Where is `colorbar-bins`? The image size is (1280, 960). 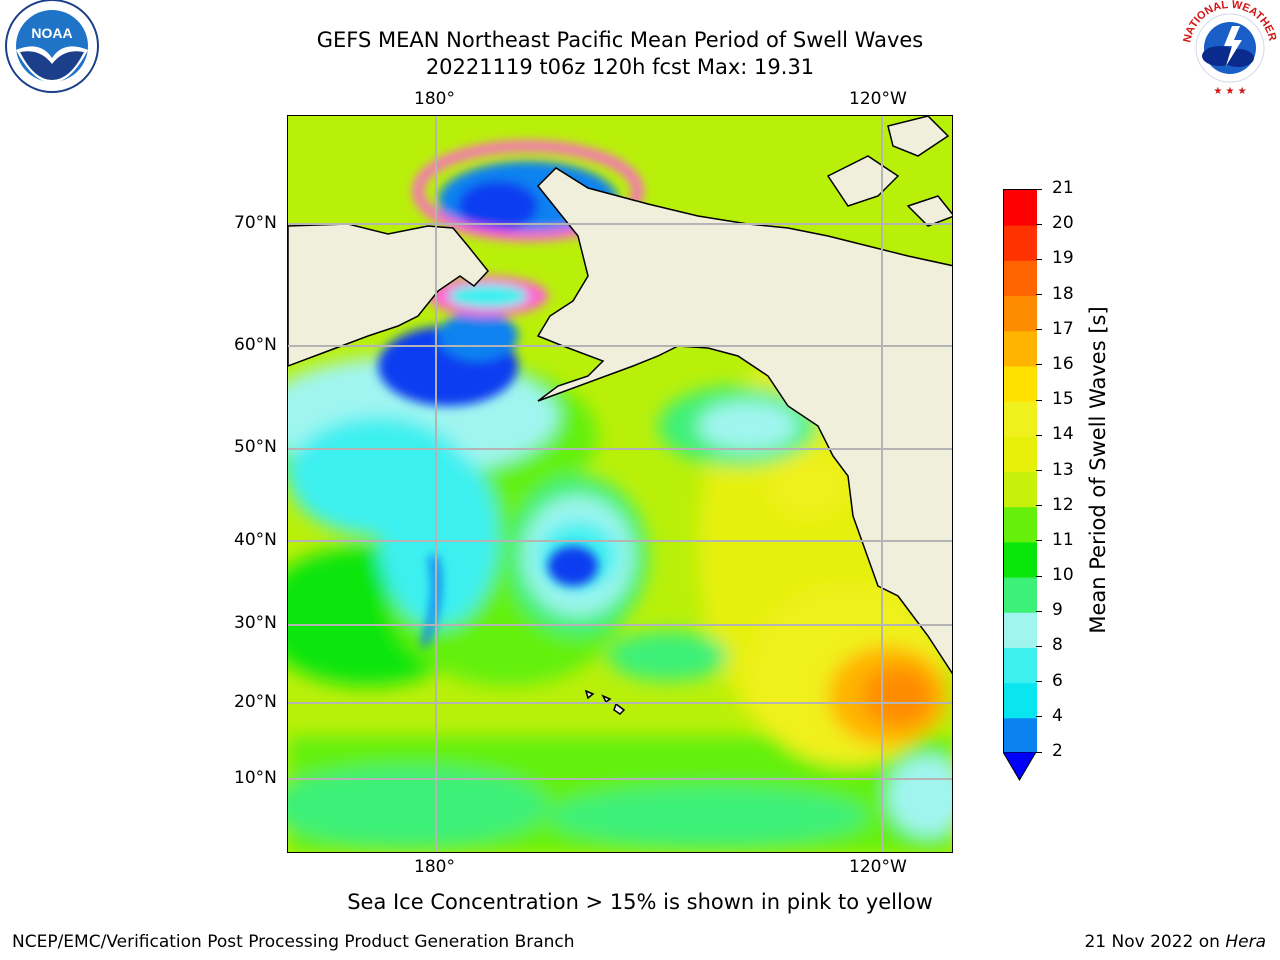
colorbar-bins is located at coordinates (1020, 472).